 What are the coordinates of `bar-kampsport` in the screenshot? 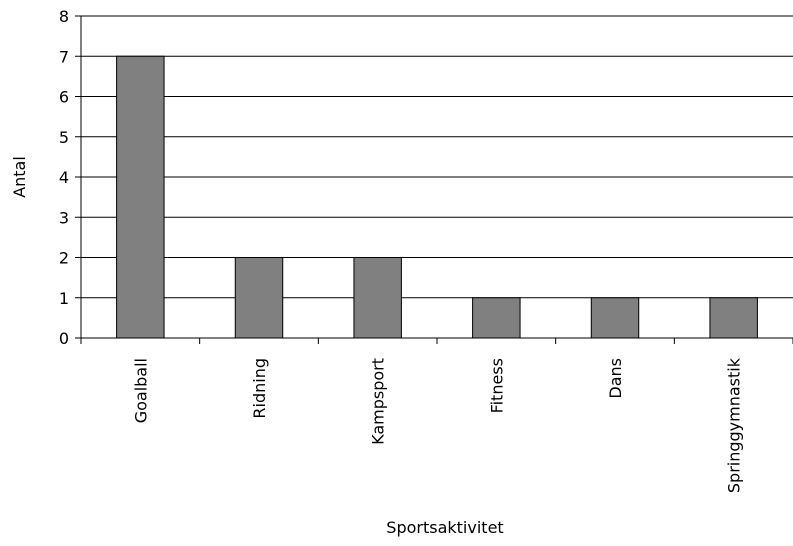 It's located at (377, 298).